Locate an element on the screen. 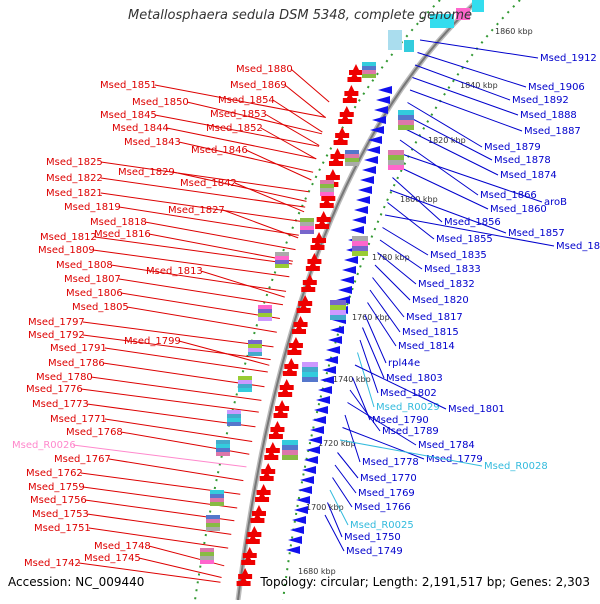 This screenshot has height=604, width=600. kbp-tick-label: 1720 kbp is located at coordinates (337, 443).